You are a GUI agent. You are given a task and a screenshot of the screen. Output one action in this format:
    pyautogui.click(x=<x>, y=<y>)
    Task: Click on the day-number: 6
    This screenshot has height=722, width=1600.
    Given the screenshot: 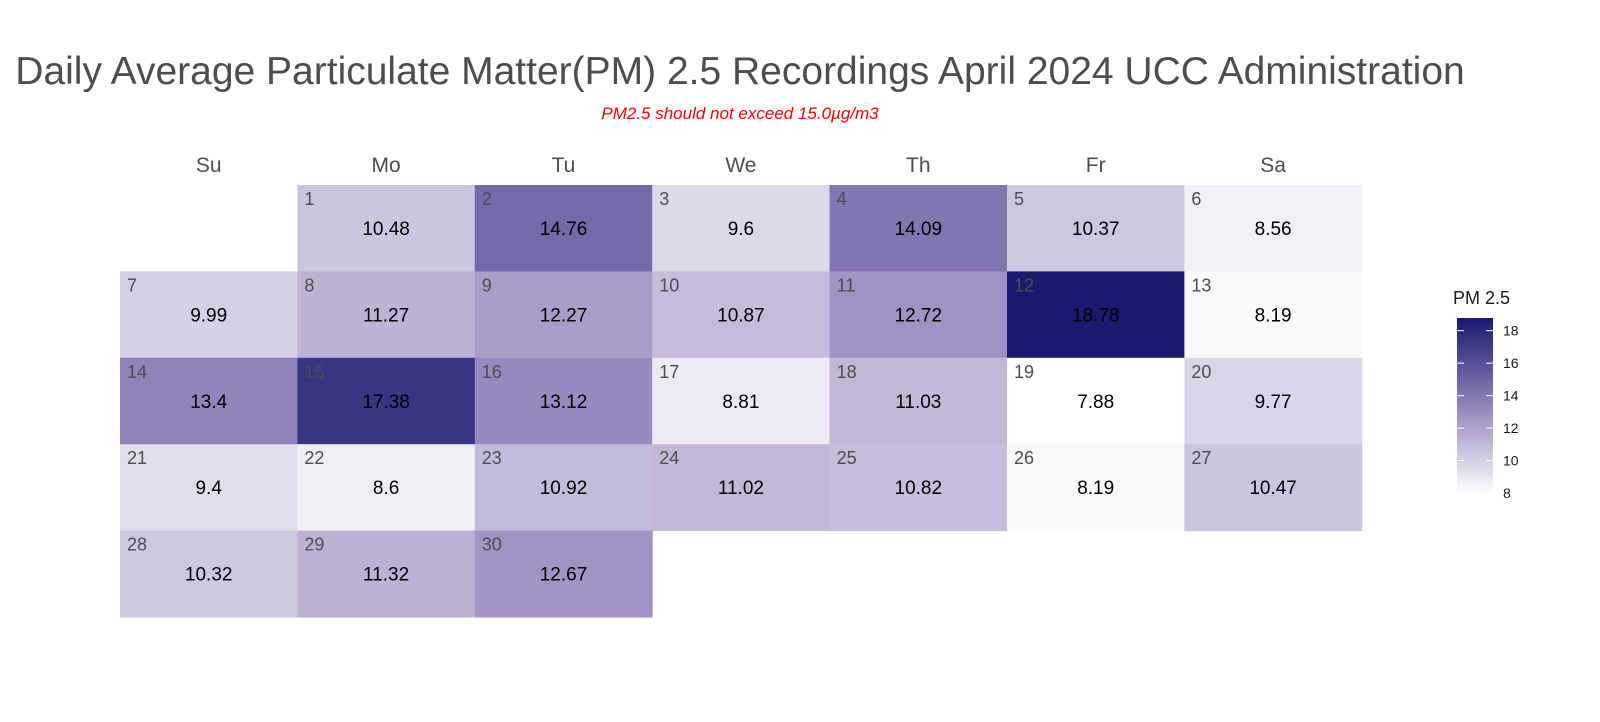 What is the action you would take?
    pyautogui.click(x=1196, y=199)
    